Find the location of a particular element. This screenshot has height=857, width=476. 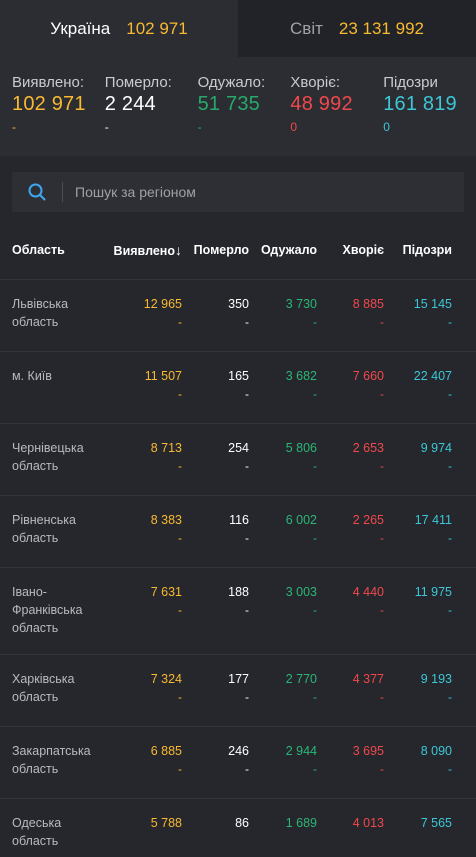

stat-detected-delta: - is located at coordinates (14, 127).